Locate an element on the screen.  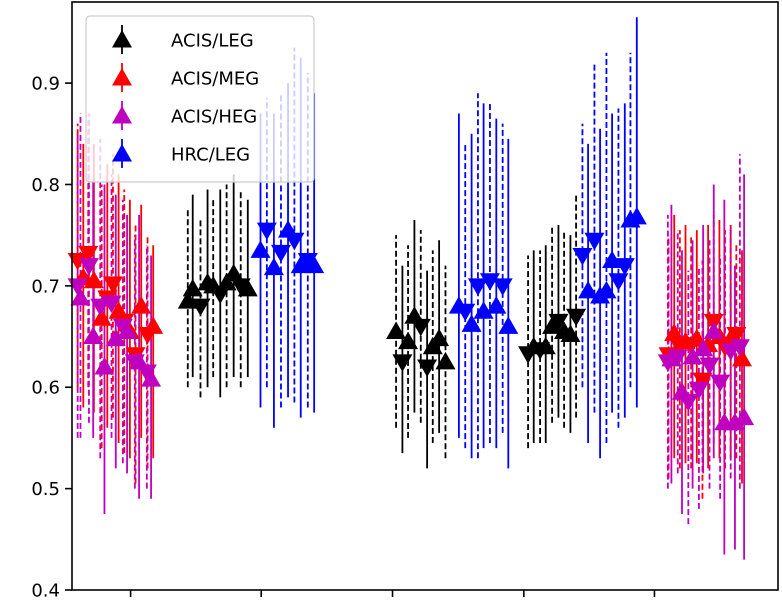
legend-box is located at coordinates (200, 99).